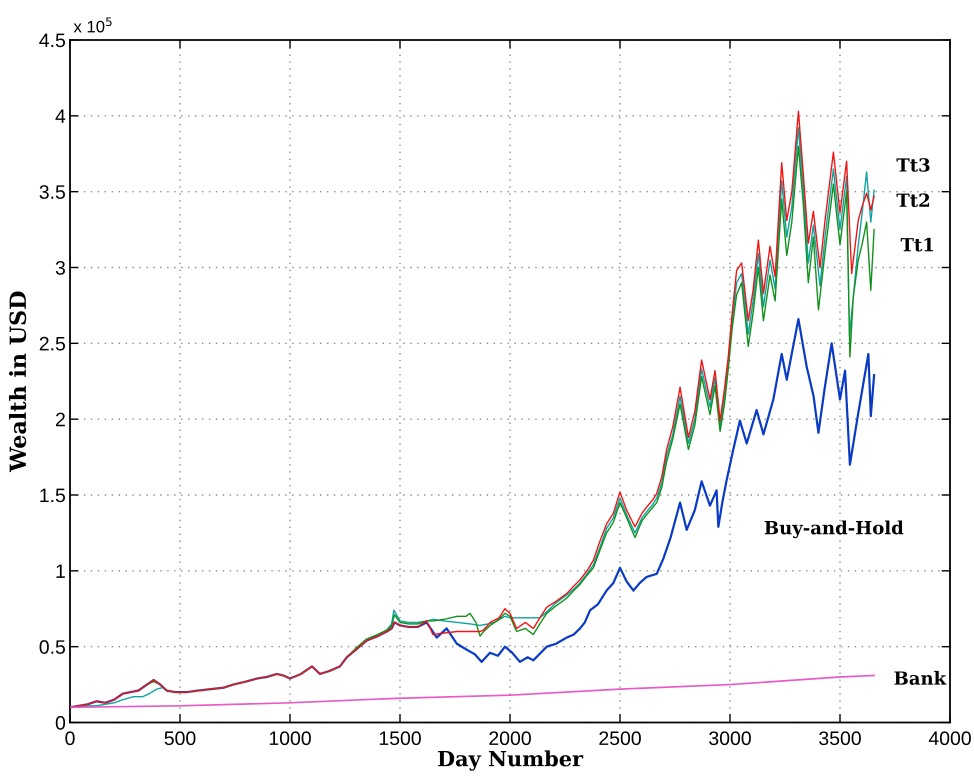  Describe the element at coordinates (510, 738) in the screenshot. I see `x-tick-label: 2000` at that location.